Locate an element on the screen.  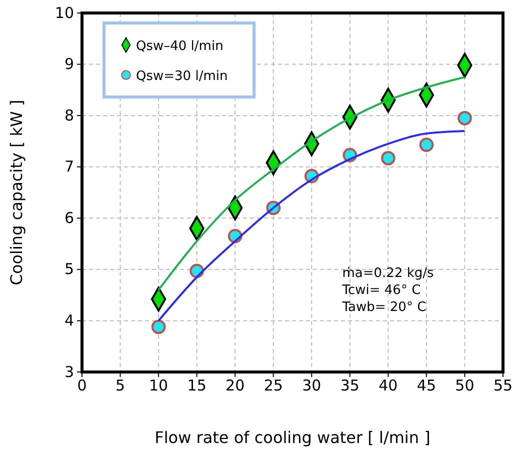
annotation: Tcwi= 46° C is located at coordinates (381, 290).